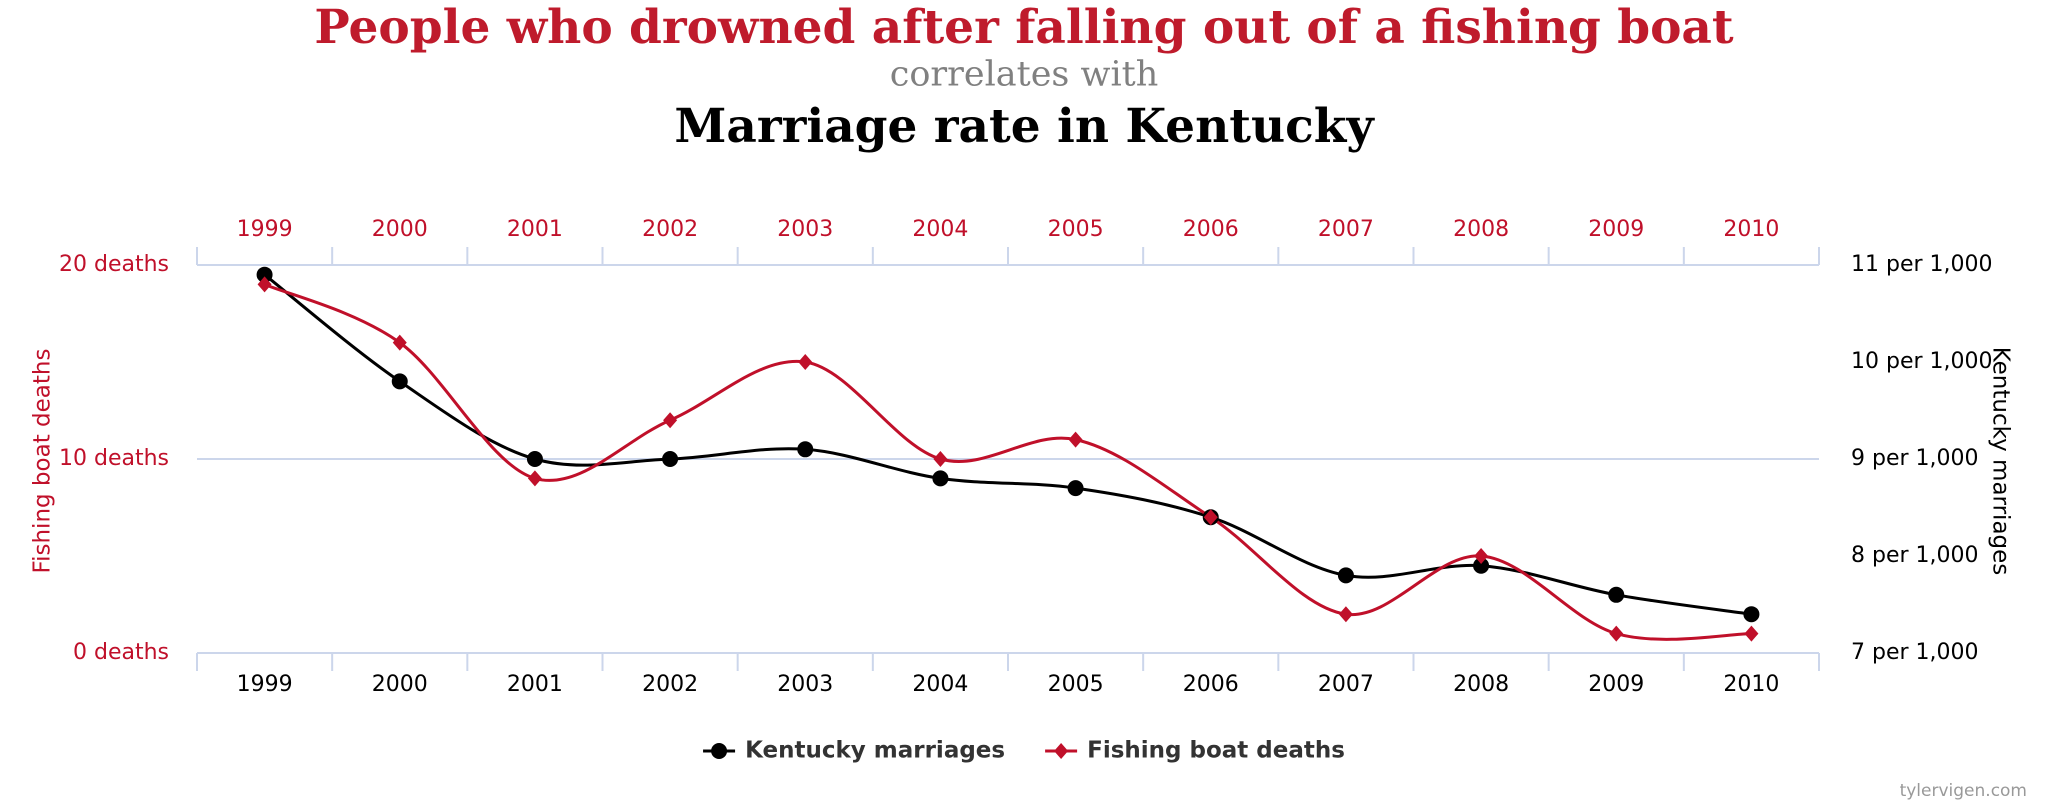 This screenshot has width=2048, height=807. Describe the element at coordinates (1024, 126) in the screenshot. I see `chart-title-2: Marriage rate in Kentucky` at that location.